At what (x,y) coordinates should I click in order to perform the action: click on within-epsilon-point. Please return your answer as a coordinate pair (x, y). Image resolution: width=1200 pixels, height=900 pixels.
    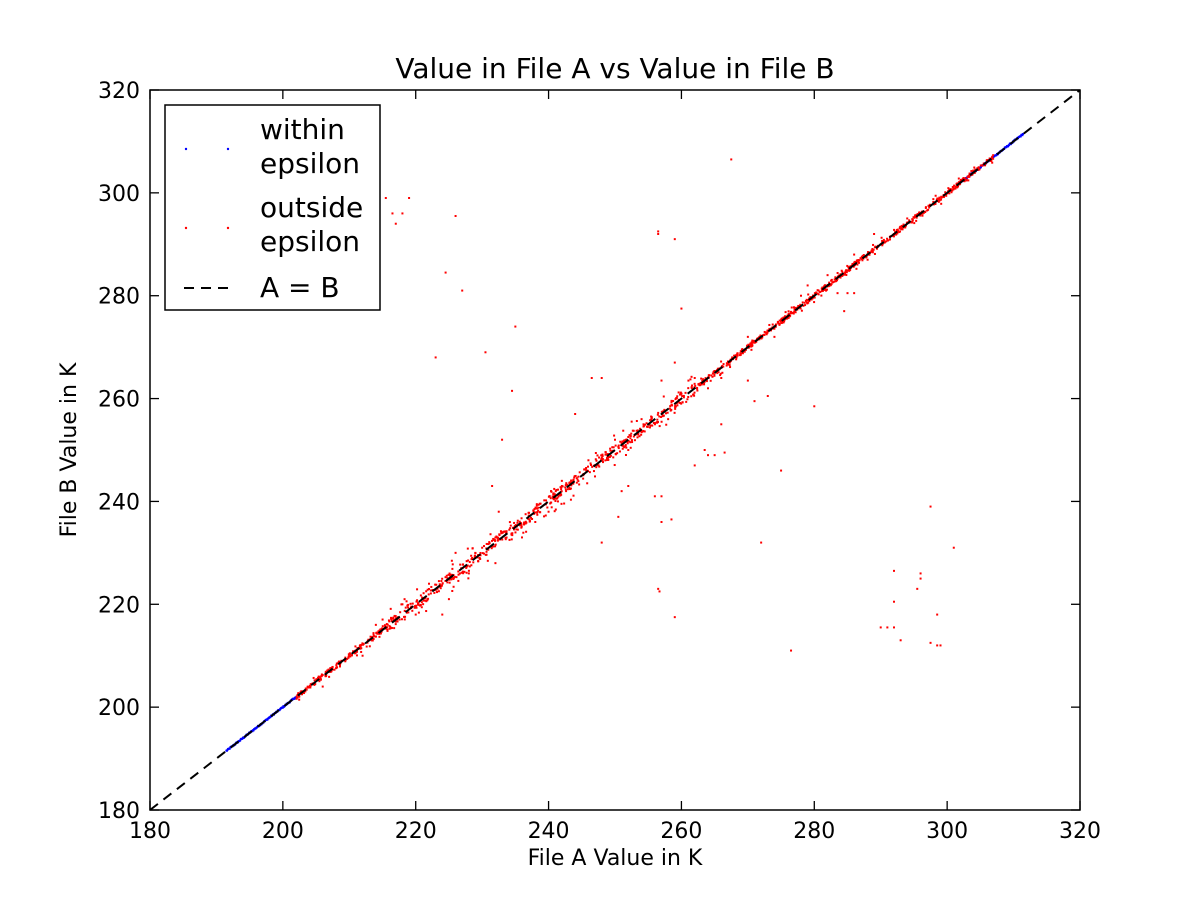
    Looking at the image, I should click on (253, 730).